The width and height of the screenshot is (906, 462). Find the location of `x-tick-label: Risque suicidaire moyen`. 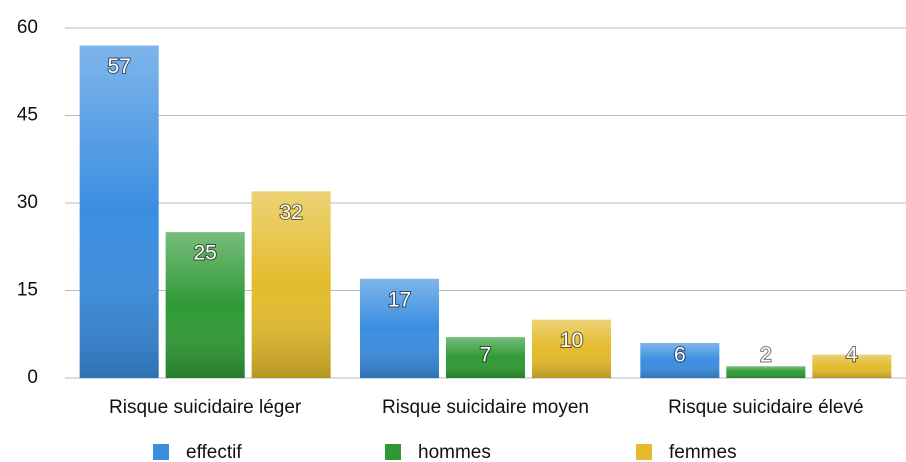

x-tick-label: Risque suicidaire moyen is located at coordinates (485, 407).